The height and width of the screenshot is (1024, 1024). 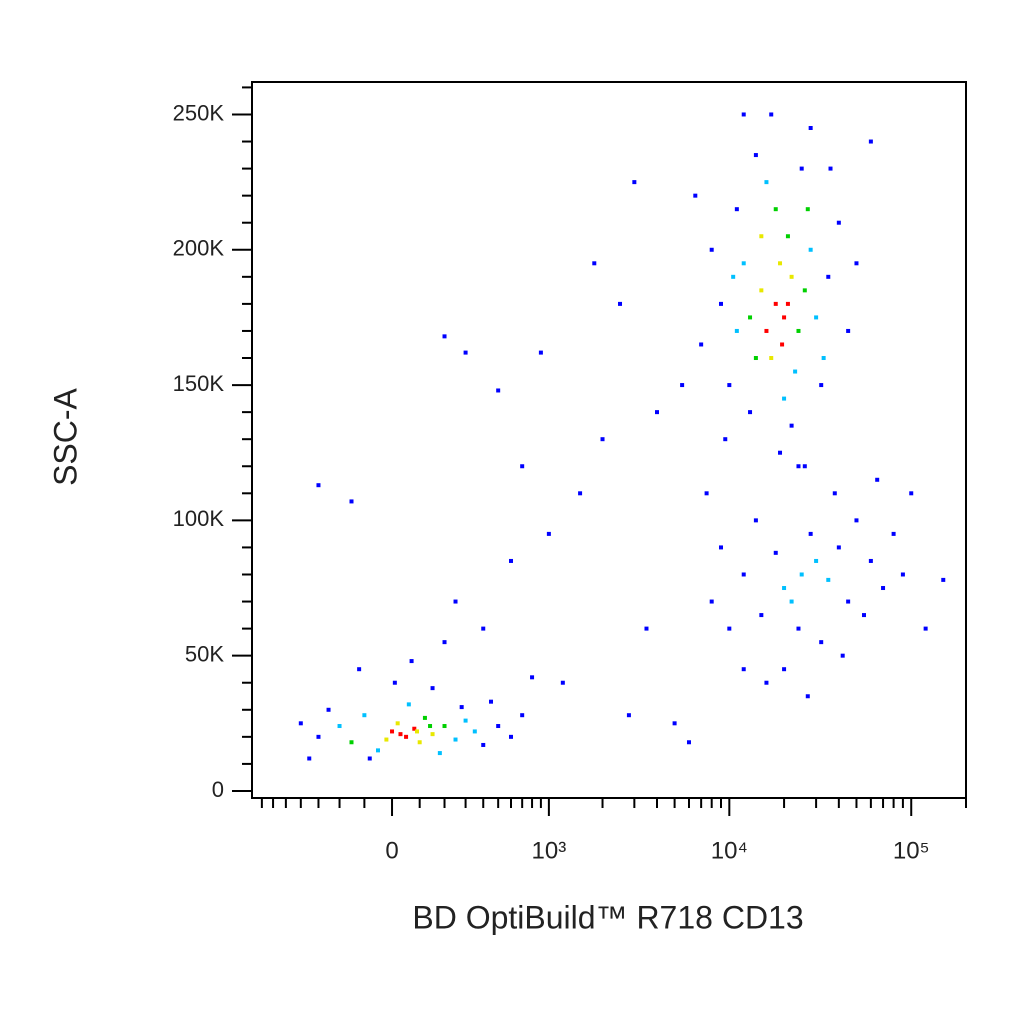 What do you see at coordinates (65, 436) in the screenshot?
I see `y-axis-title: SSC-A` at bounding box center [65, 436].